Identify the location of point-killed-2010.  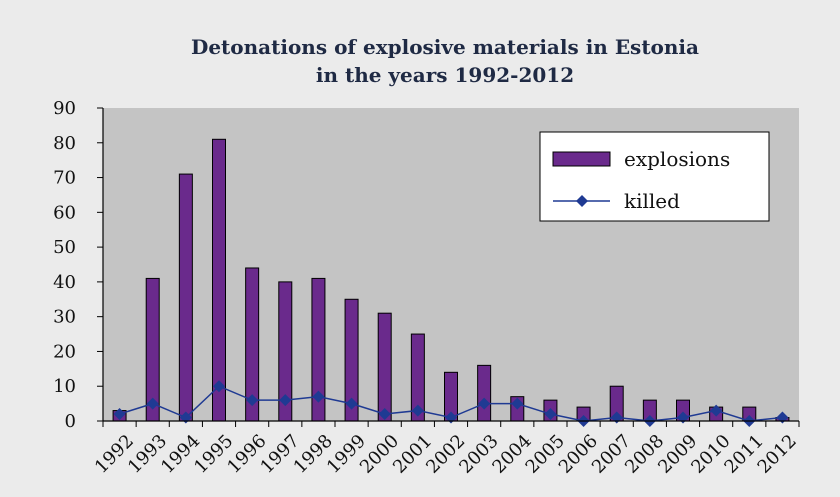
(716, 410).